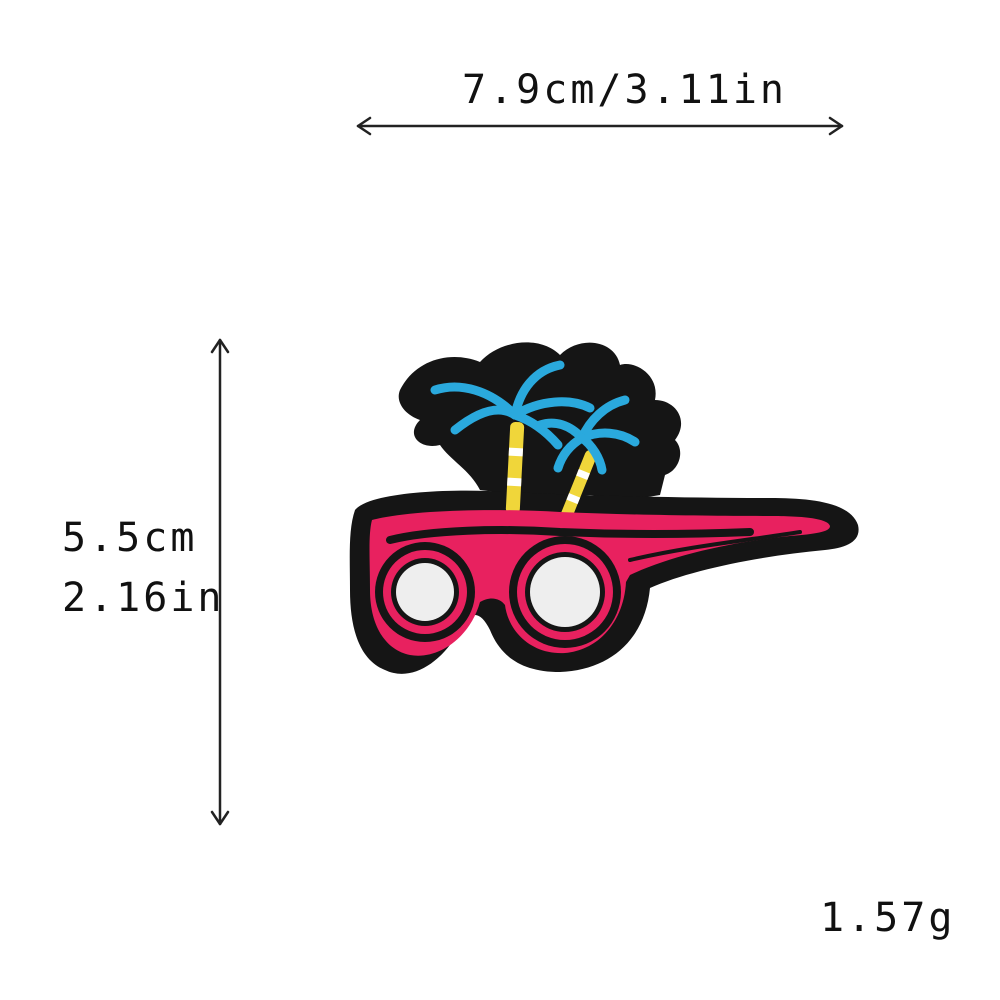 The height and width of the screenshot is (1000, 1000). I want to click on height-arrow, so click(220, 582).